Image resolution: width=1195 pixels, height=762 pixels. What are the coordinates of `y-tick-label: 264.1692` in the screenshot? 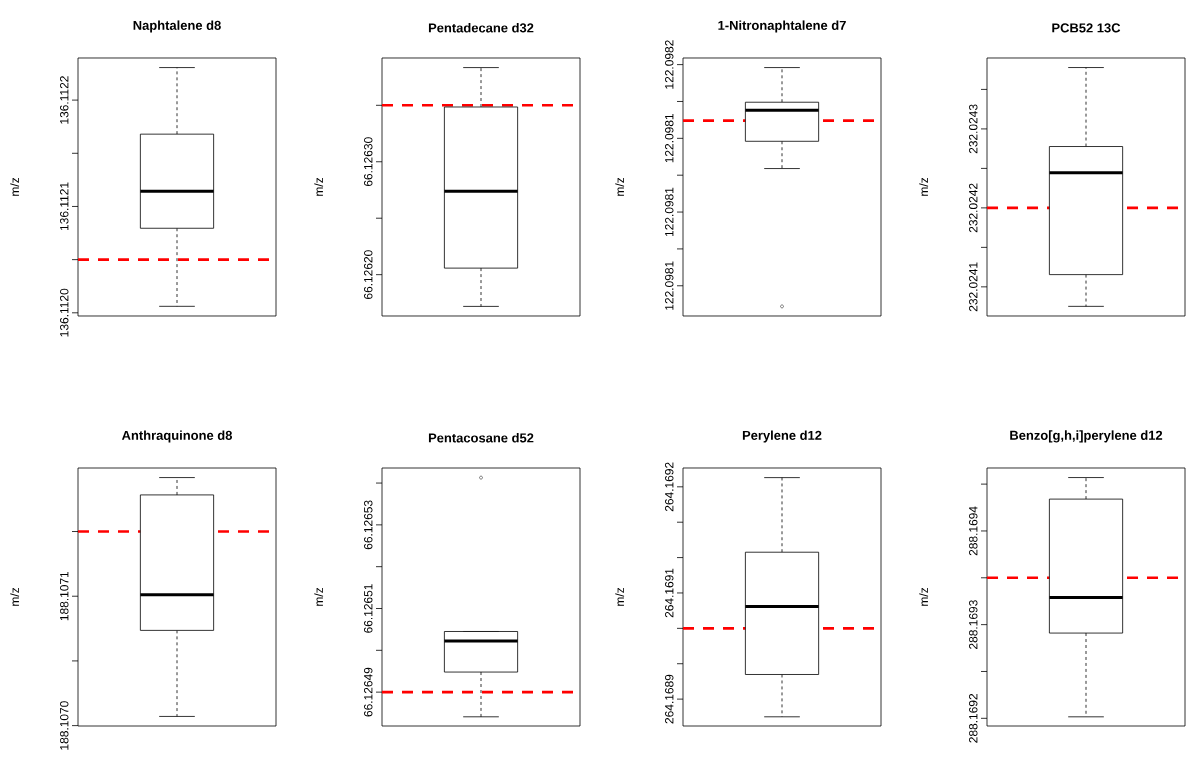 It's located at (669, 487).